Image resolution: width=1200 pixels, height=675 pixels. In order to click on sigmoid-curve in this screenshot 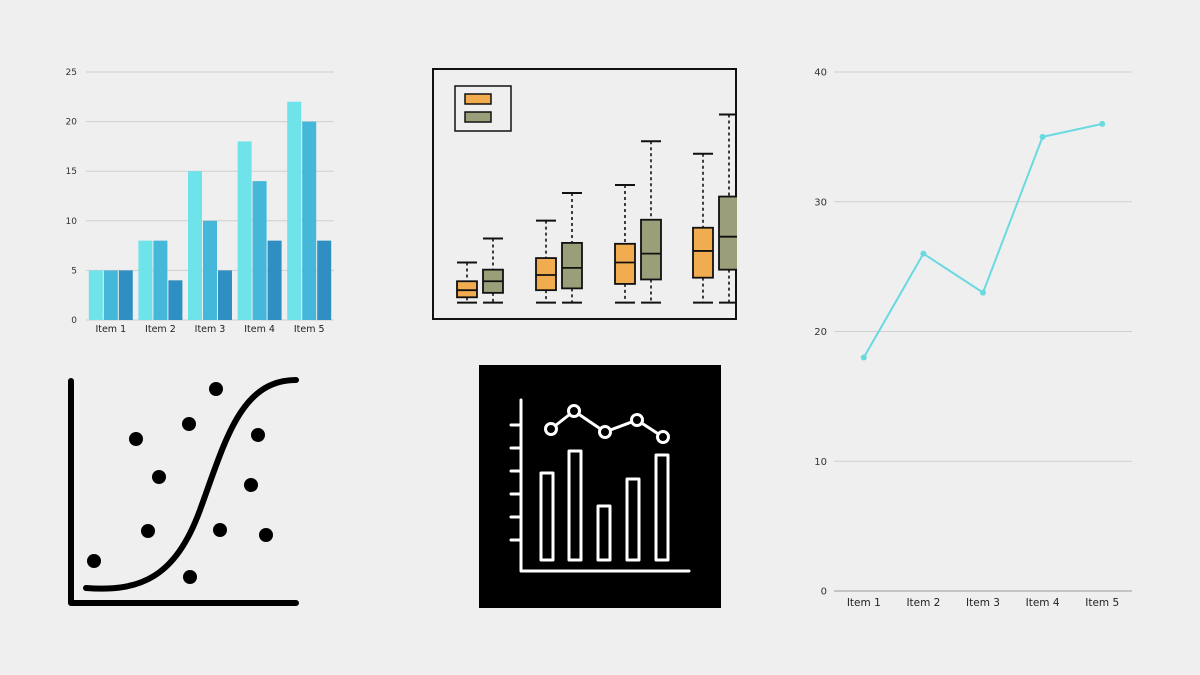, I will do `click(191, 484)`.